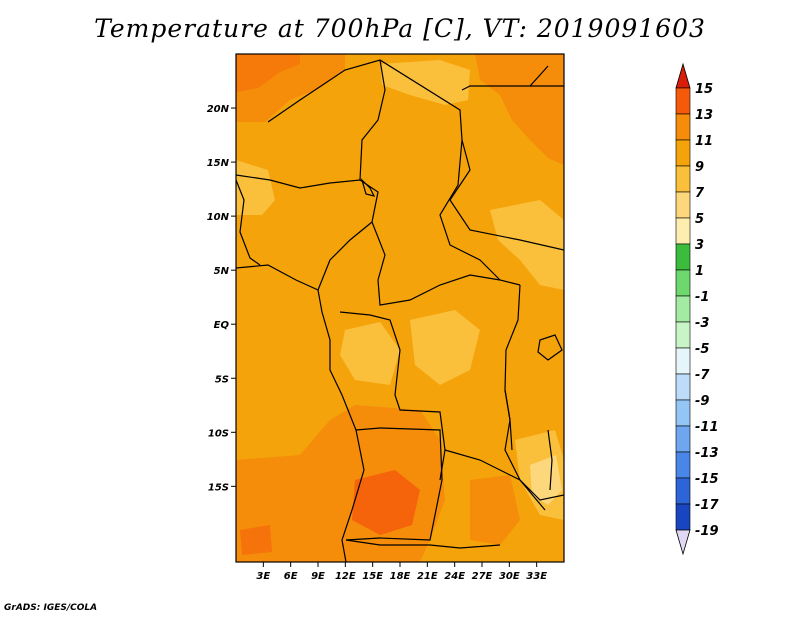  I want to click on hot-region-northwest, so click(268, 73).